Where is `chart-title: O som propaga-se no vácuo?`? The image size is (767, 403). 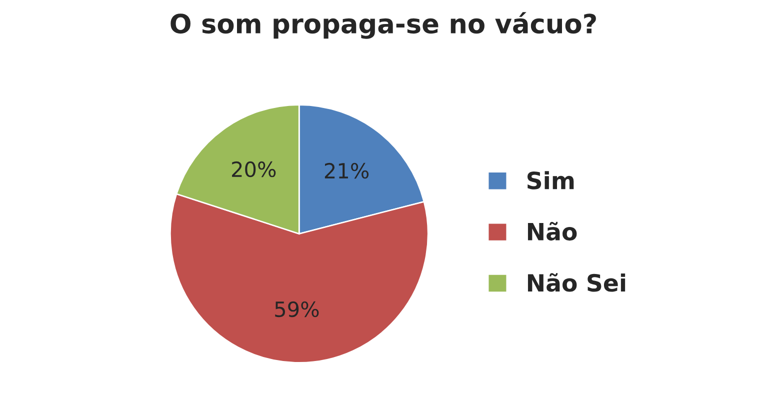 chart-title: O som propaga-se no vácuo? is located at coordinates (383, 25).